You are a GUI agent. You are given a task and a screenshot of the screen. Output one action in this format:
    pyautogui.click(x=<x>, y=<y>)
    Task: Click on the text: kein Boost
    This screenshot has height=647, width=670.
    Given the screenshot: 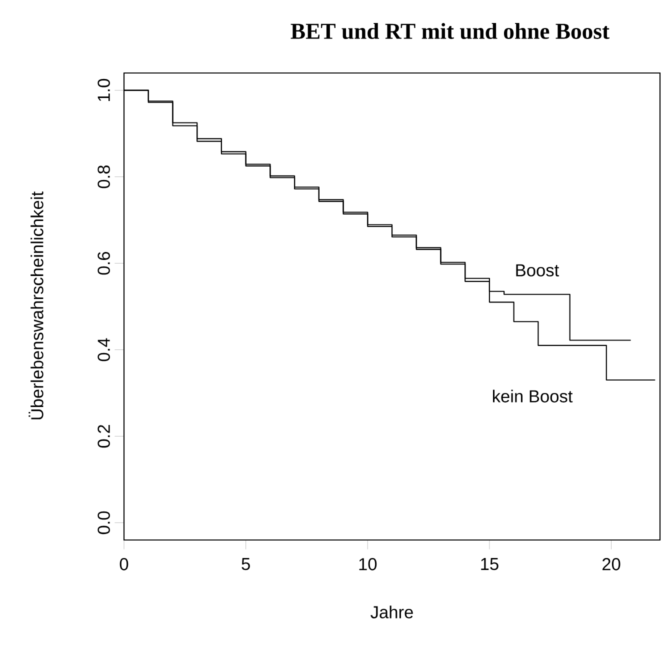 What is the action you would take?
    pyautogui.click(x=533, y=396)
    